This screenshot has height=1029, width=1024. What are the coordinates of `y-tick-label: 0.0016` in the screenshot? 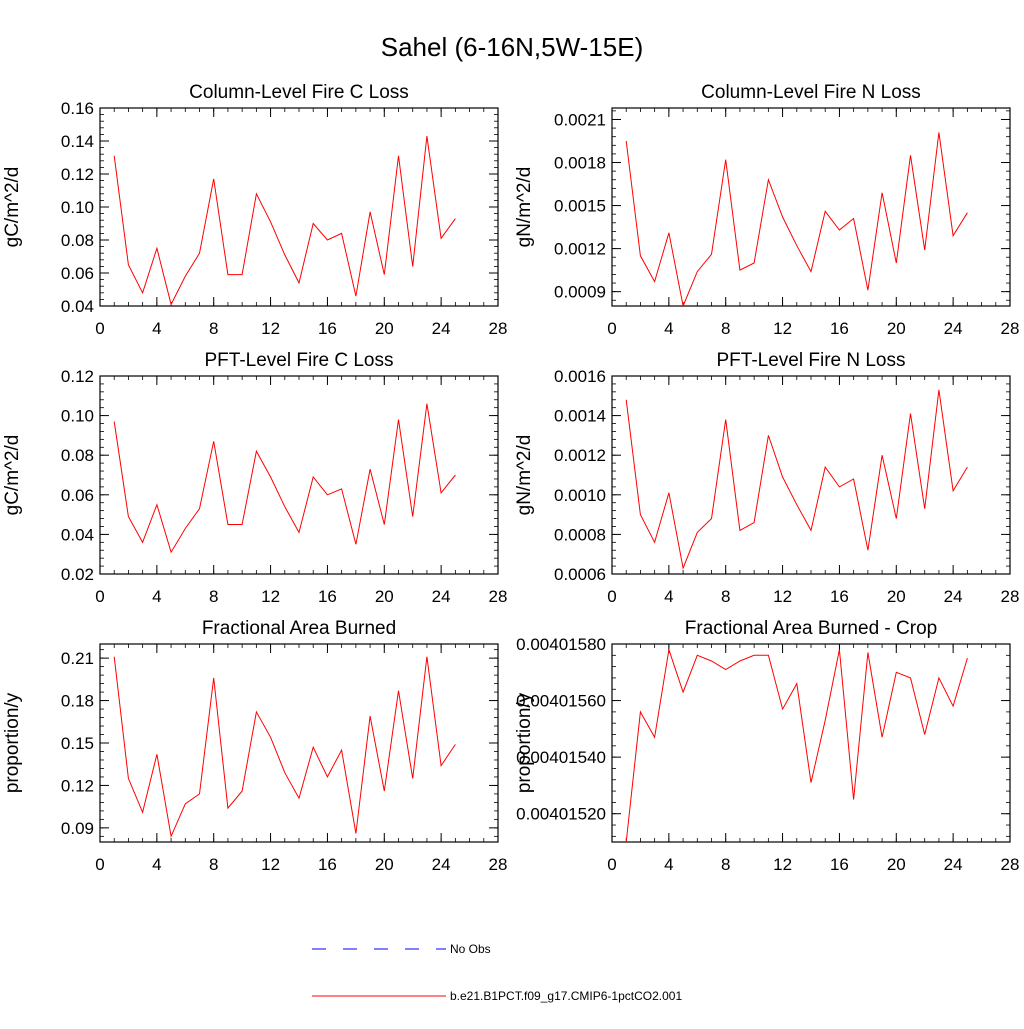 It's located at (580, 376).